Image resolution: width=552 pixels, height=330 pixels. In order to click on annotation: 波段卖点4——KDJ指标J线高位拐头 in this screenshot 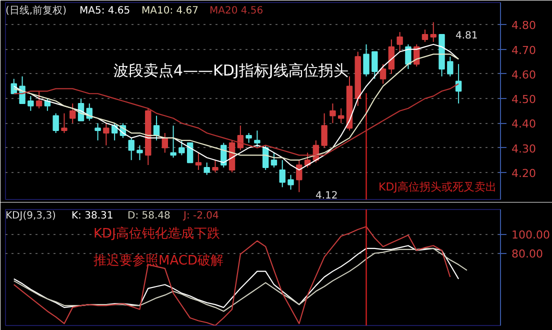, I will do `click(231, 71)`.